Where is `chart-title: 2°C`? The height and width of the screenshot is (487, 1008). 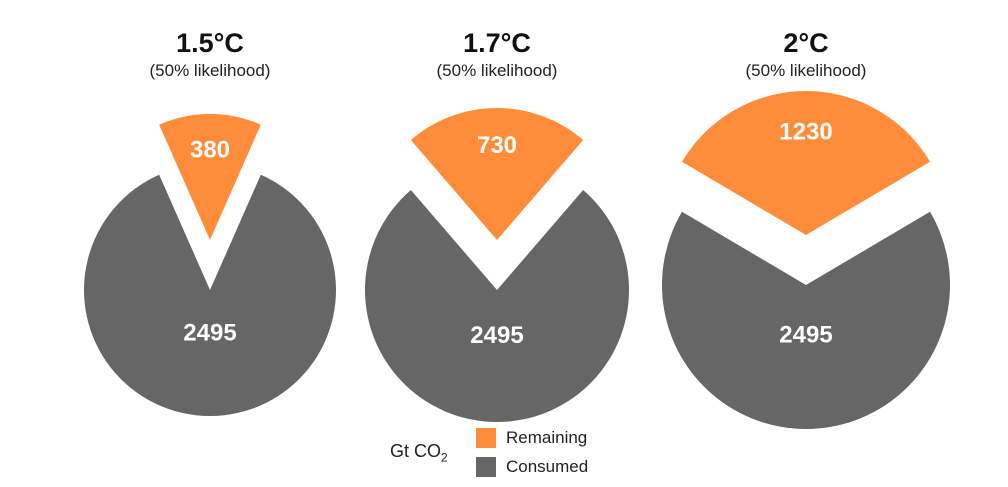 chart-title: 2°C is located at coordinates (805, 43).